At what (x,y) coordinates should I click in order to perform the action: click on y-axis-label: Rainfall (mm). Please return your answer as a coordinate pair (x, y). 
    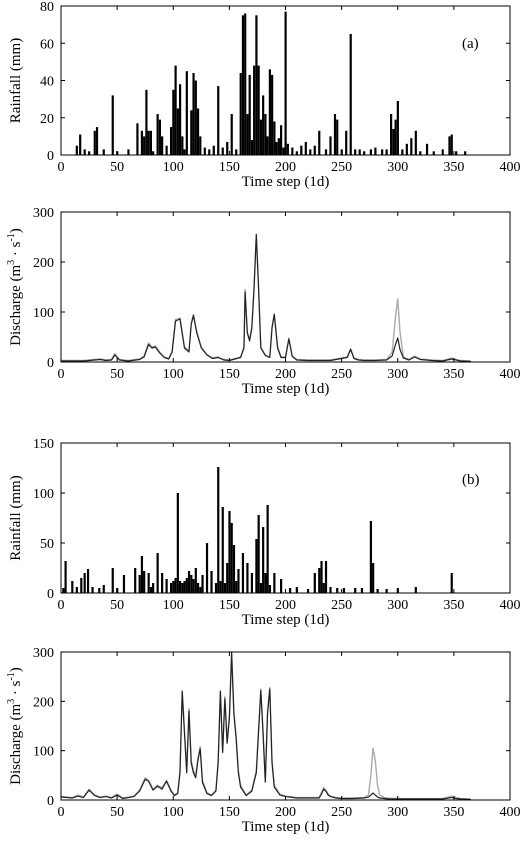
    Looking at the image, I should click on (16, 517).